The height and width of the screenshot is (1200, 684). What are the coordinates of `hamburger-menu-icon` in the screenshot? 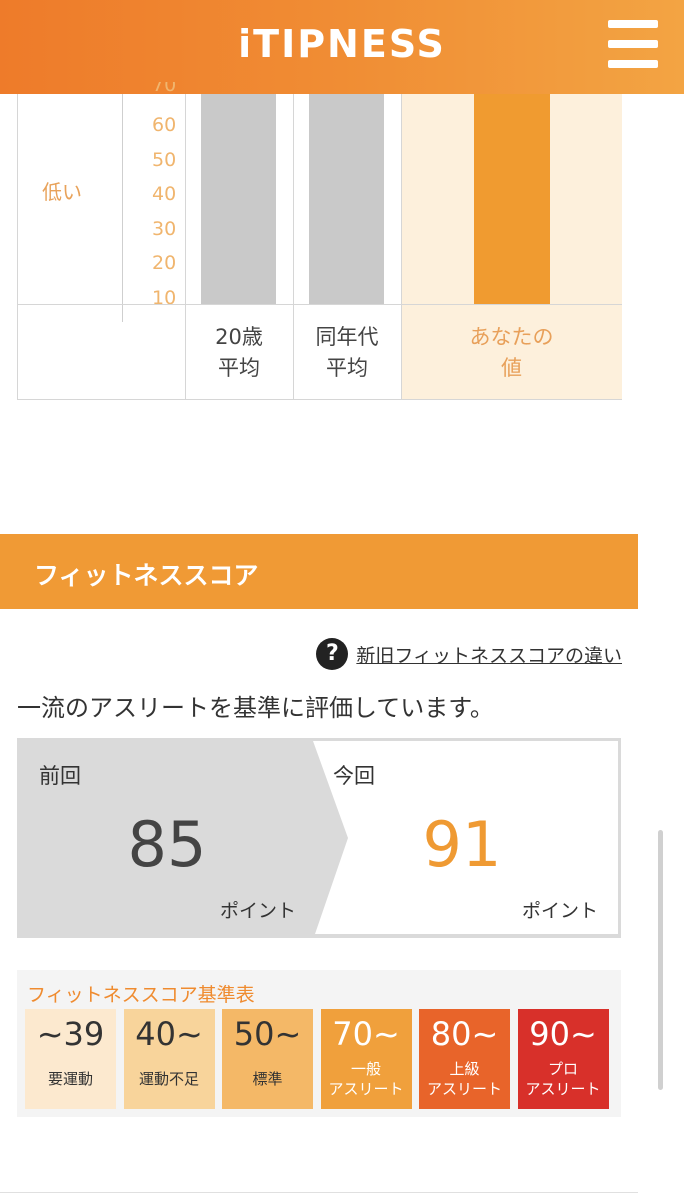 It's located at (633, 44).